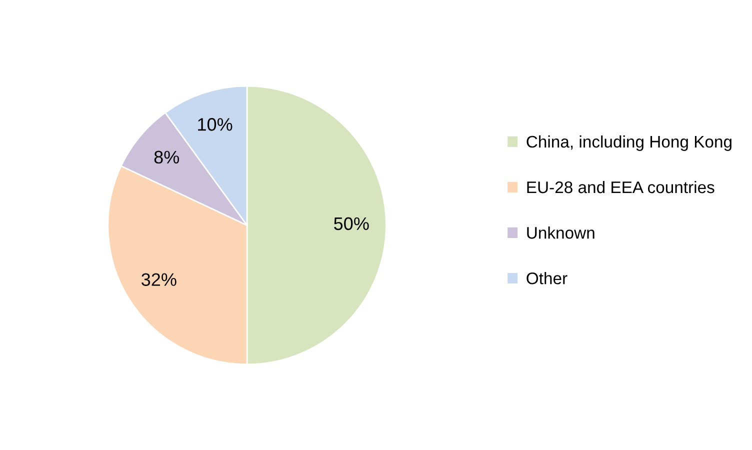  Describe the element at coordinates (560, 232) in the screenshot. I see `legend-label: Unknown` at that location.